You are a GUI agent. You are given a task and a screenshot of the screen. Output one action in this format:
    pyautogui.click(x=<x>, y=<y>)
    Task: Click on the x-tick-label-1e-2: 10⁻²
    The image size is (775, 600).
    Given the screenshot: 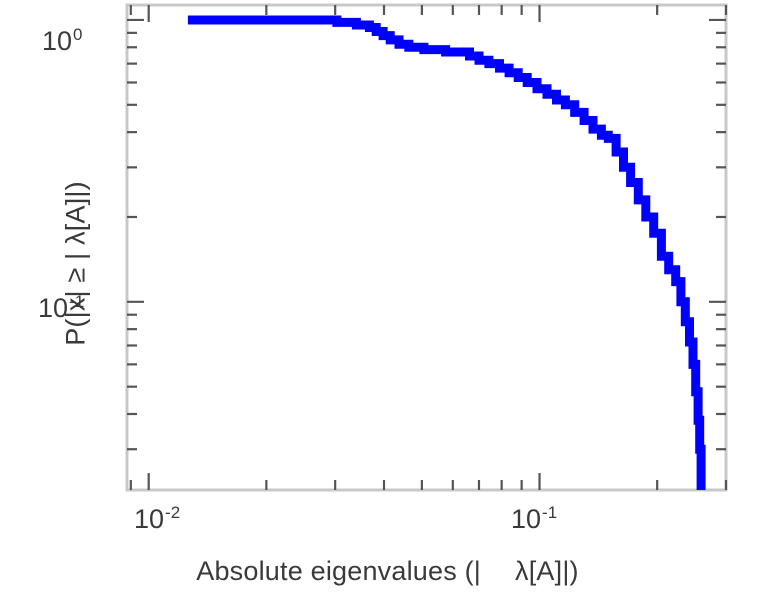 What is the action you would take?
    pyautogui.click(x=157, y=519)
    